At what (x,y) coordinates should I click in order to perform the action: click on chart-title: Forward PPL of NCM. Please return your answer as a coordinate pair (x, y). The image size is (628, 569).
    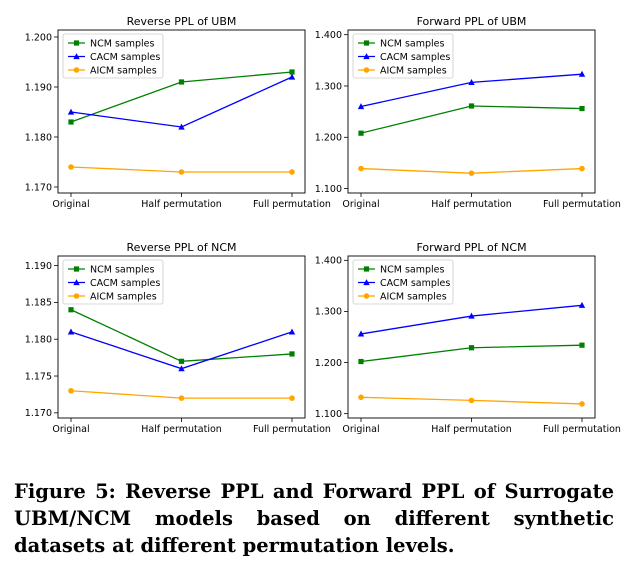
    Looking at the image, I should click on (471, 247).